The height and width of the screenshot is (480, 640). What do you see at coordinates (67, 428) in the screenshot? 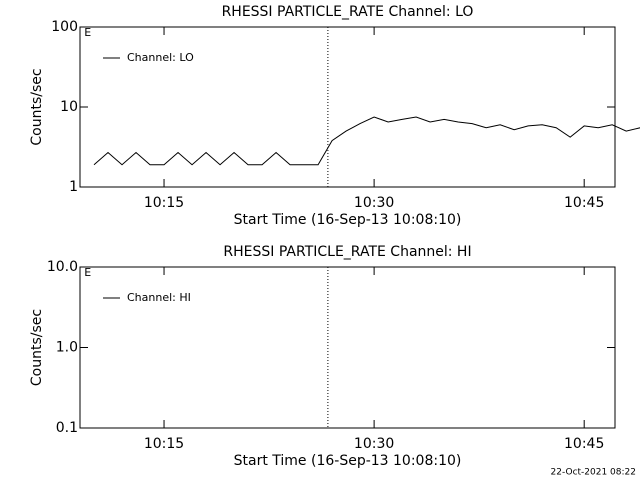
I see `y-tick-label: 0.1` at bounding box center [67, 428].